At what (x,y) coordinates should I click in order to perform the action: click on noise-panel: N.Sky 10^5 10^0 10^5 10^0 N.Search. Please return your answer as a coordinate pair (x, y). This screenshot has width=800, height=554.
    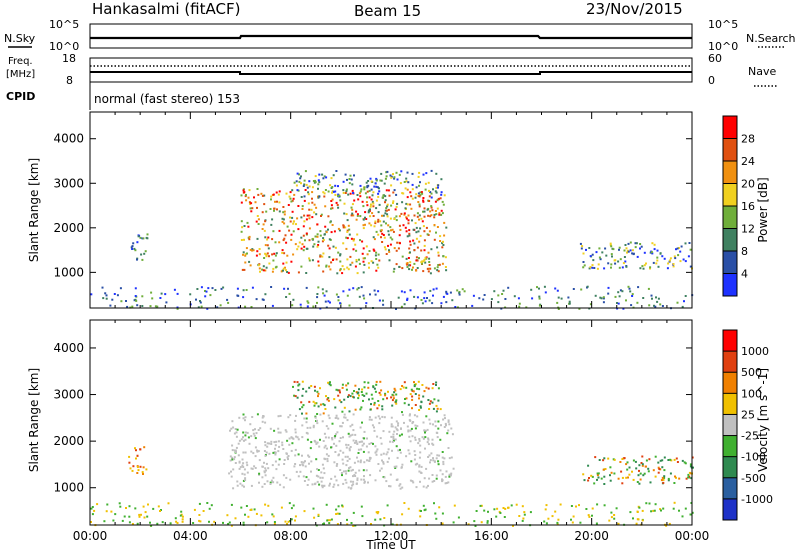
    Looking at the image, I should click on (400, 35).